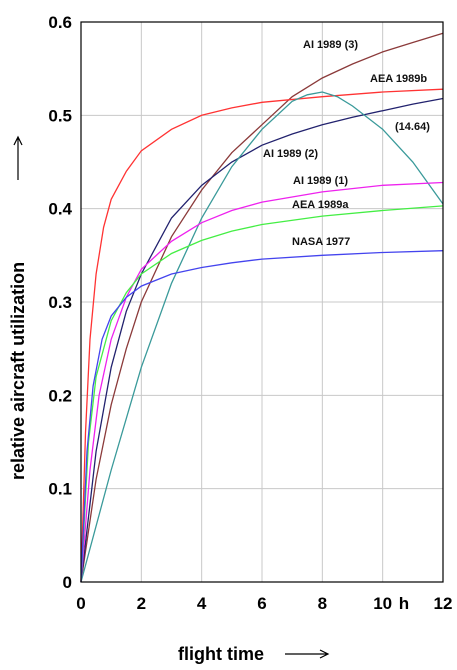  What do you see at coordinates (60, 115) in the screenshot?
I see `y-tick-label: 0.5` at bounding box center [60, 115].